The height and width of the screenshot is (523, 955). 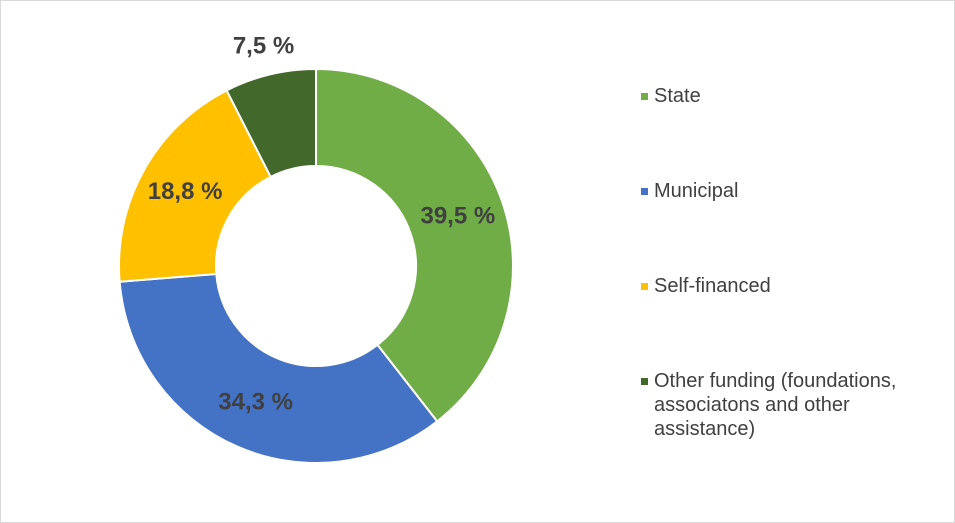 I want to click on data-label: 34,3 %, so click(x=255, y=402).